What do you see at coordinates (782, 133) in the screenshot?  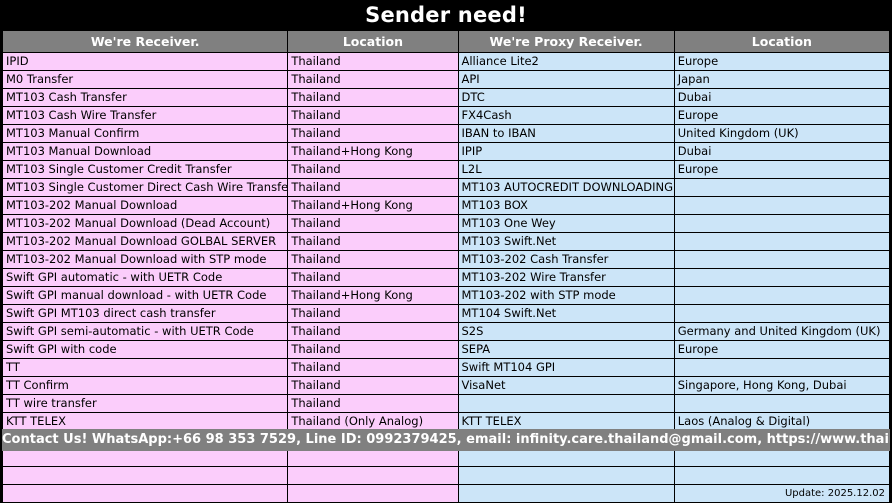 I see `cell-location-right: United Kingdom (UK)` at bounding box center [782, 133].